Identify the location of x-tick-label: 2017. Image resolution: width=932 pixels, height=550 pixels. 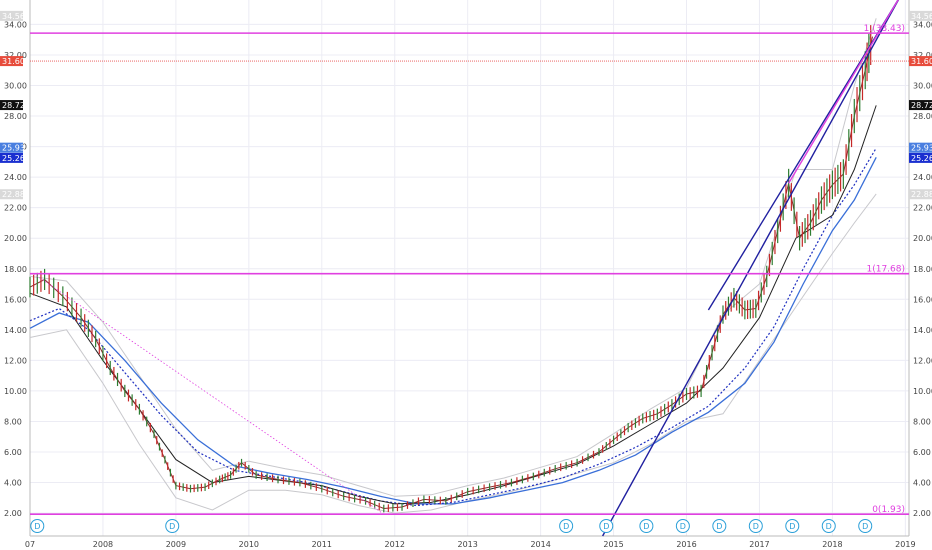
(759, 544).